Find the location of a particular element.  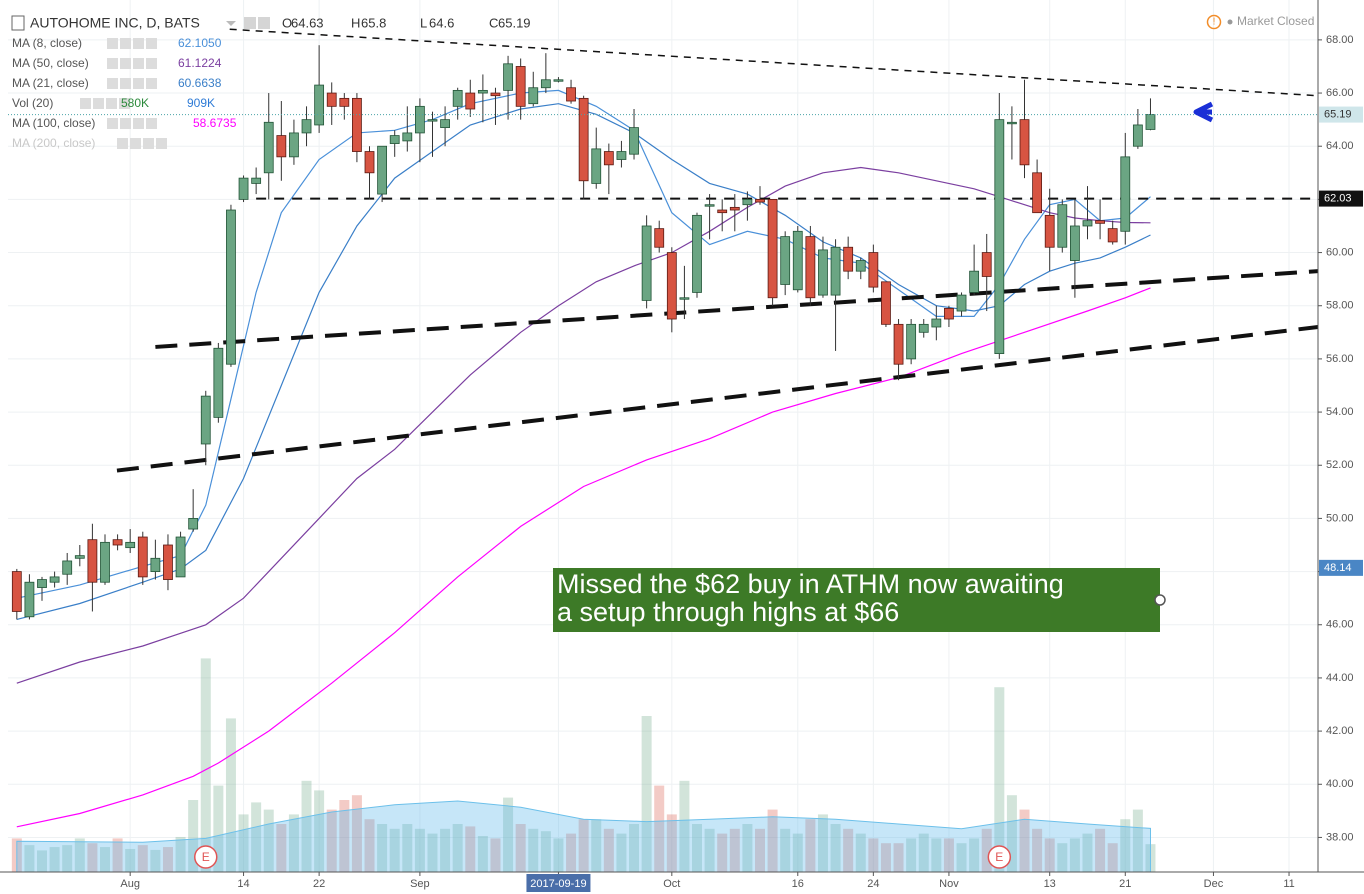

x-tick-label: 14 is located at coordinates (243, 884).